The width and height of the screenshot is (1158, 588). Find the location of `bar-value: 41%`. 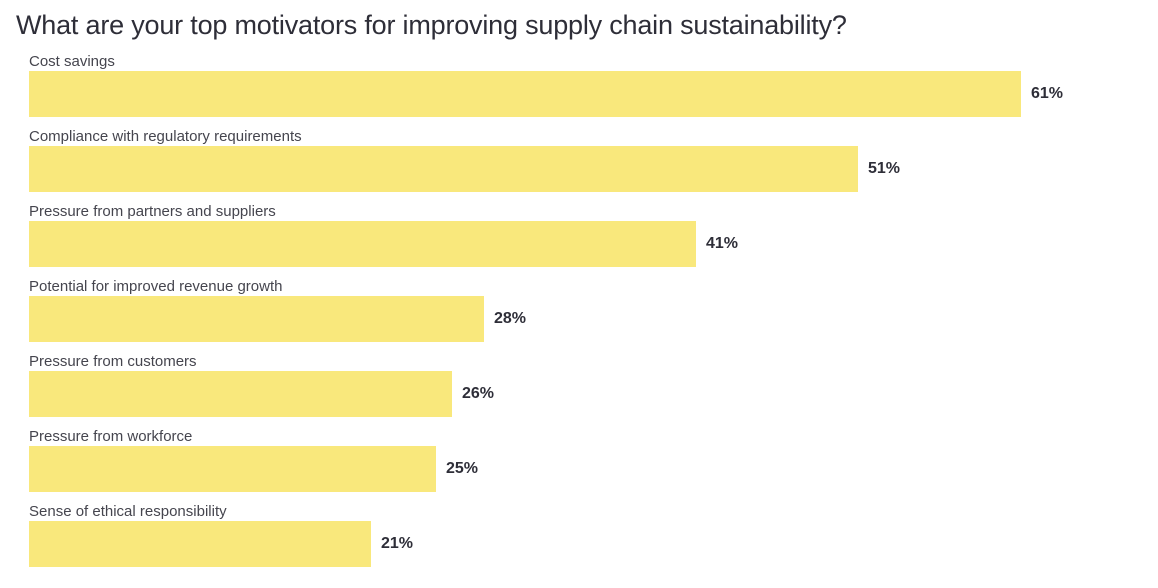

bar-value: 41% is located at coordinates (722, 243).